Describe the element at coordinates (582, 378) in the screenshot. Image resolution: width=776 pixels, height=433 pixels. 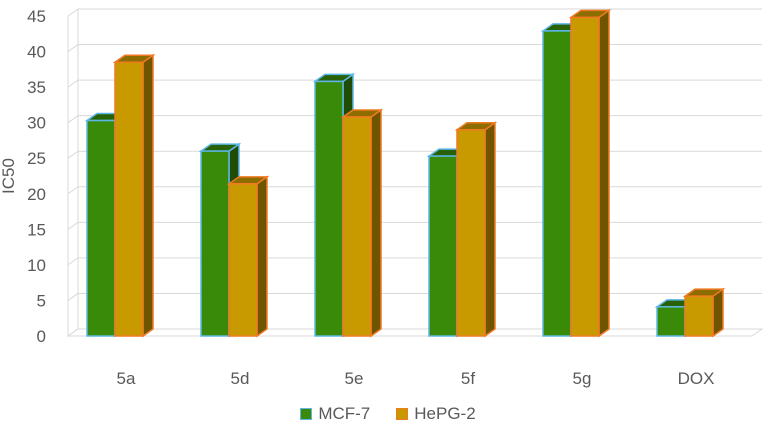
I see `x-tick-label: 5g` at that location.